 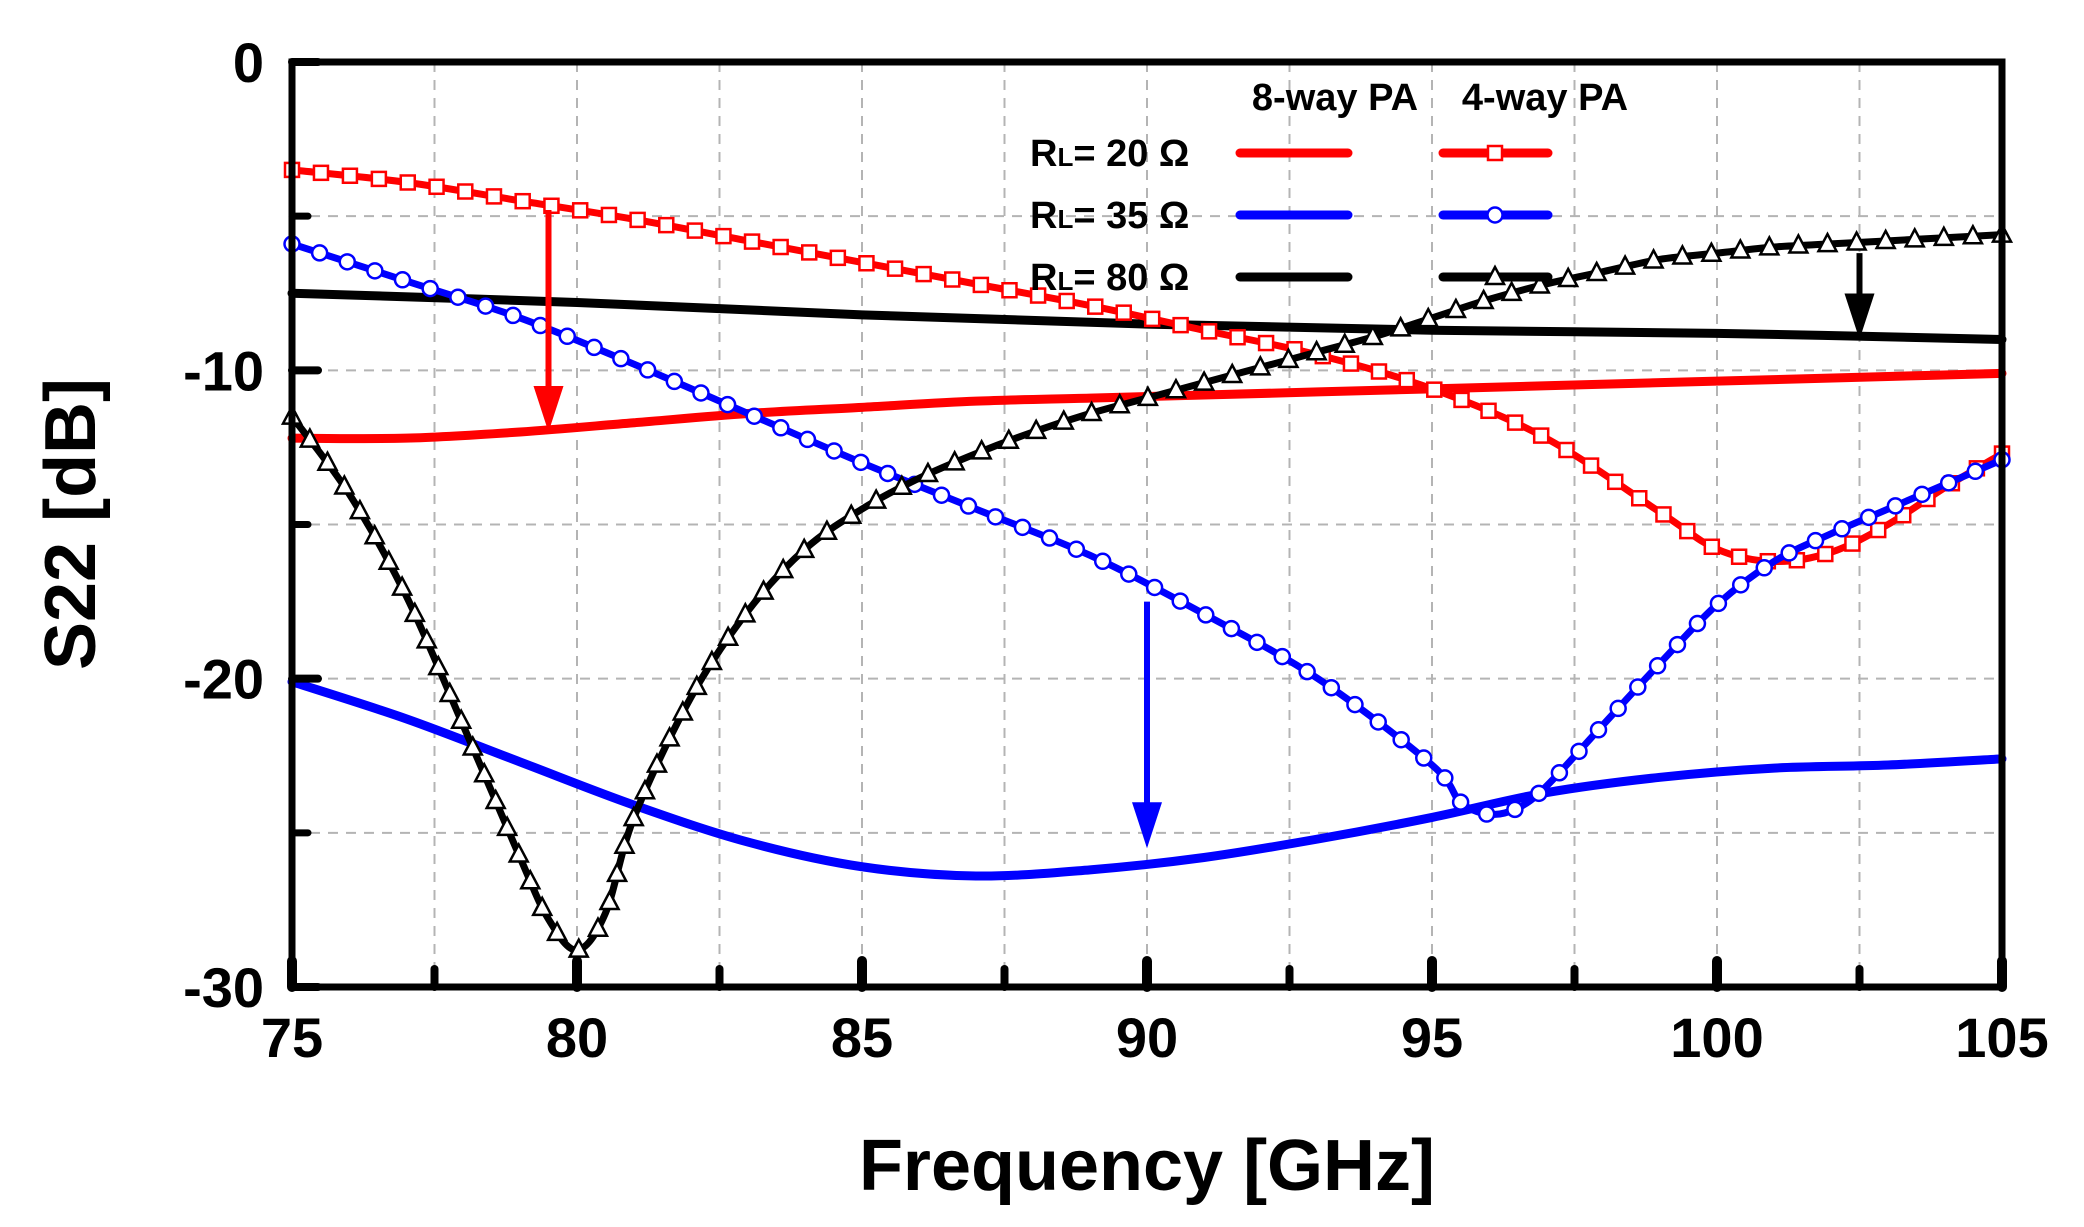 I want to click on legend-label: RL= 80 Ω, so click(x=1109, y=278).